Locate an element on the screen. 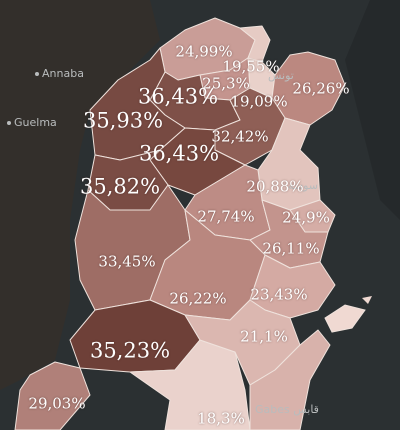 The height and width of the screenshot is (430, 400). region-zaghouan is located at coordinates (250, 126).